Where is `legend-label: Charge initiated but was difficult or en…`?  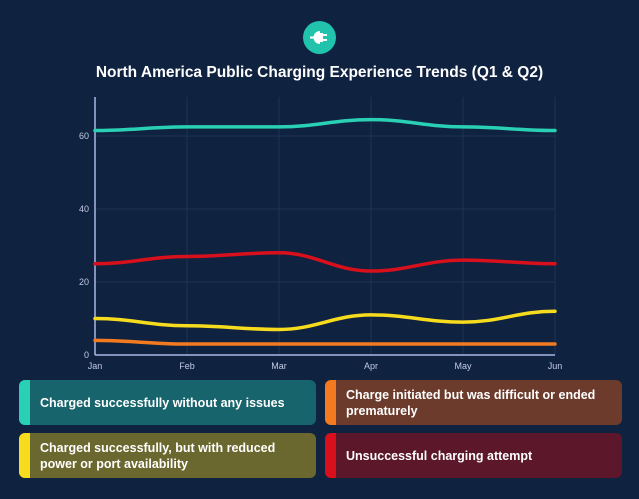 legend-label: Charge initiated but was difficult or en… is located at coordinates (471, 402).